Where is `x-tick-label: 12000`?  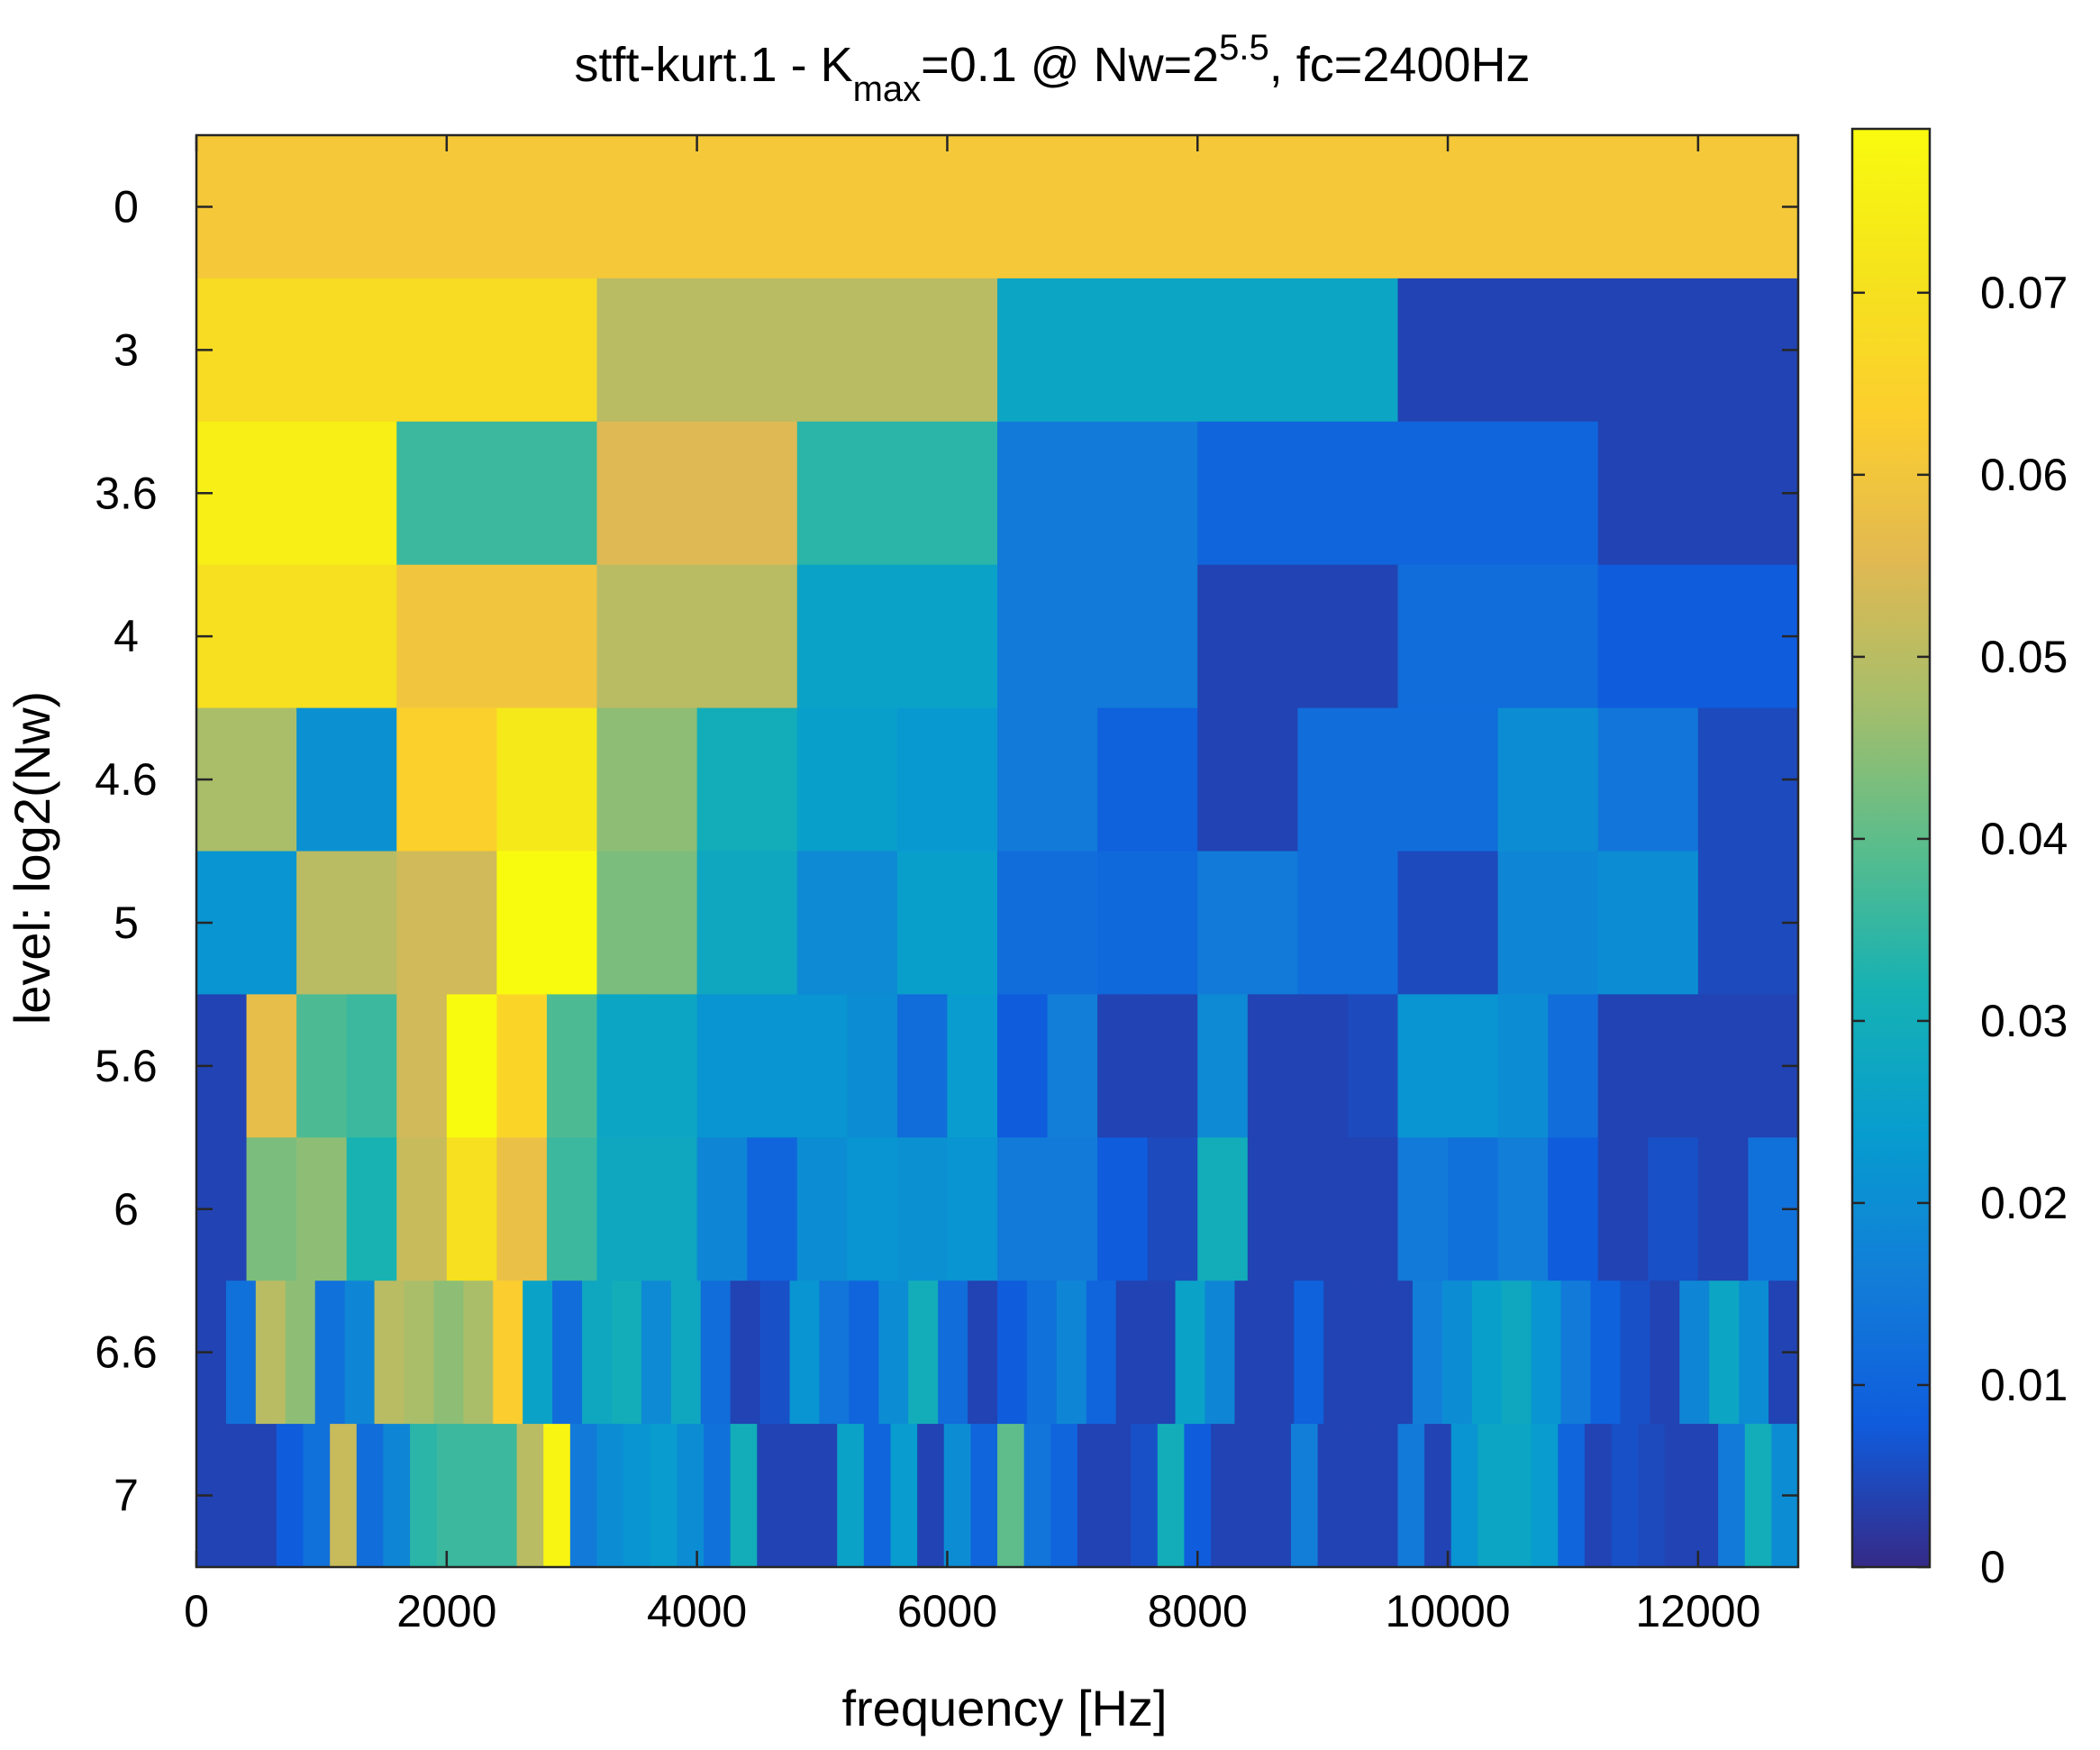
x-tick-label: 12000 is located at coordinates (1698, 1611).